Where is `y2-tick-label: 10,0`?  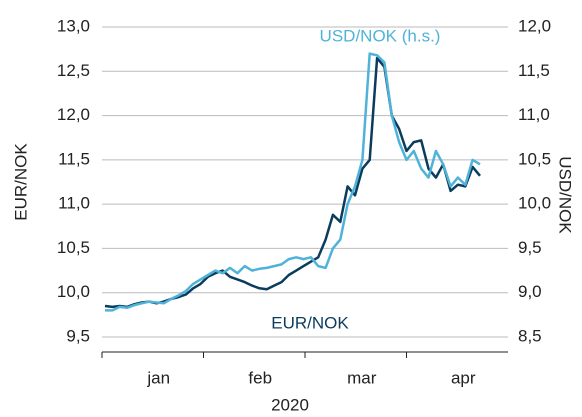 y2-tick-label: 10,0 is located at coordinates (534, 203).